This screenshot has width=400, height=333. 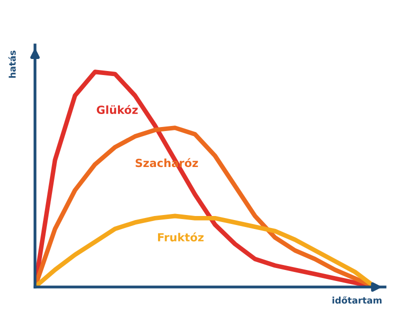 I want to click on series-label: Glükóz, so click(x=117, y=109).